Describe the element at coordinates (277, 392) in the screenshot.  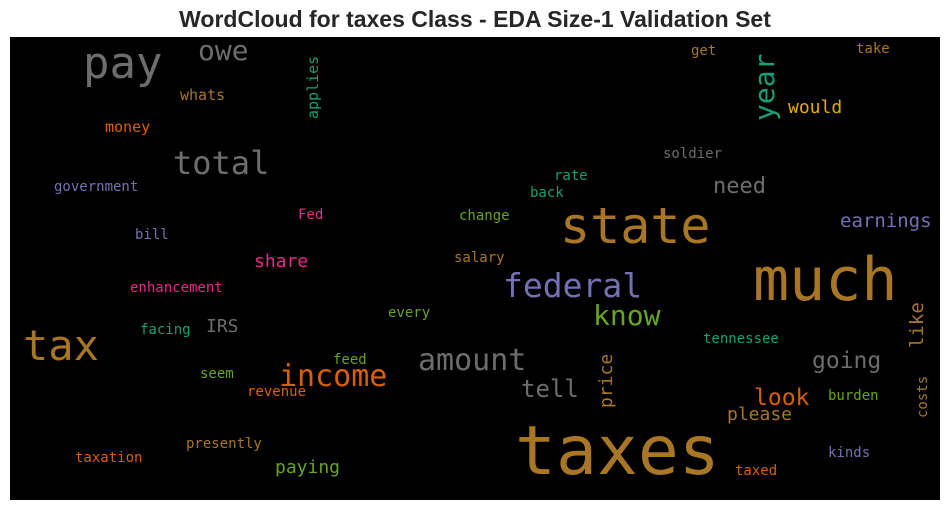
I see `word-revenue: revenue` at that location.